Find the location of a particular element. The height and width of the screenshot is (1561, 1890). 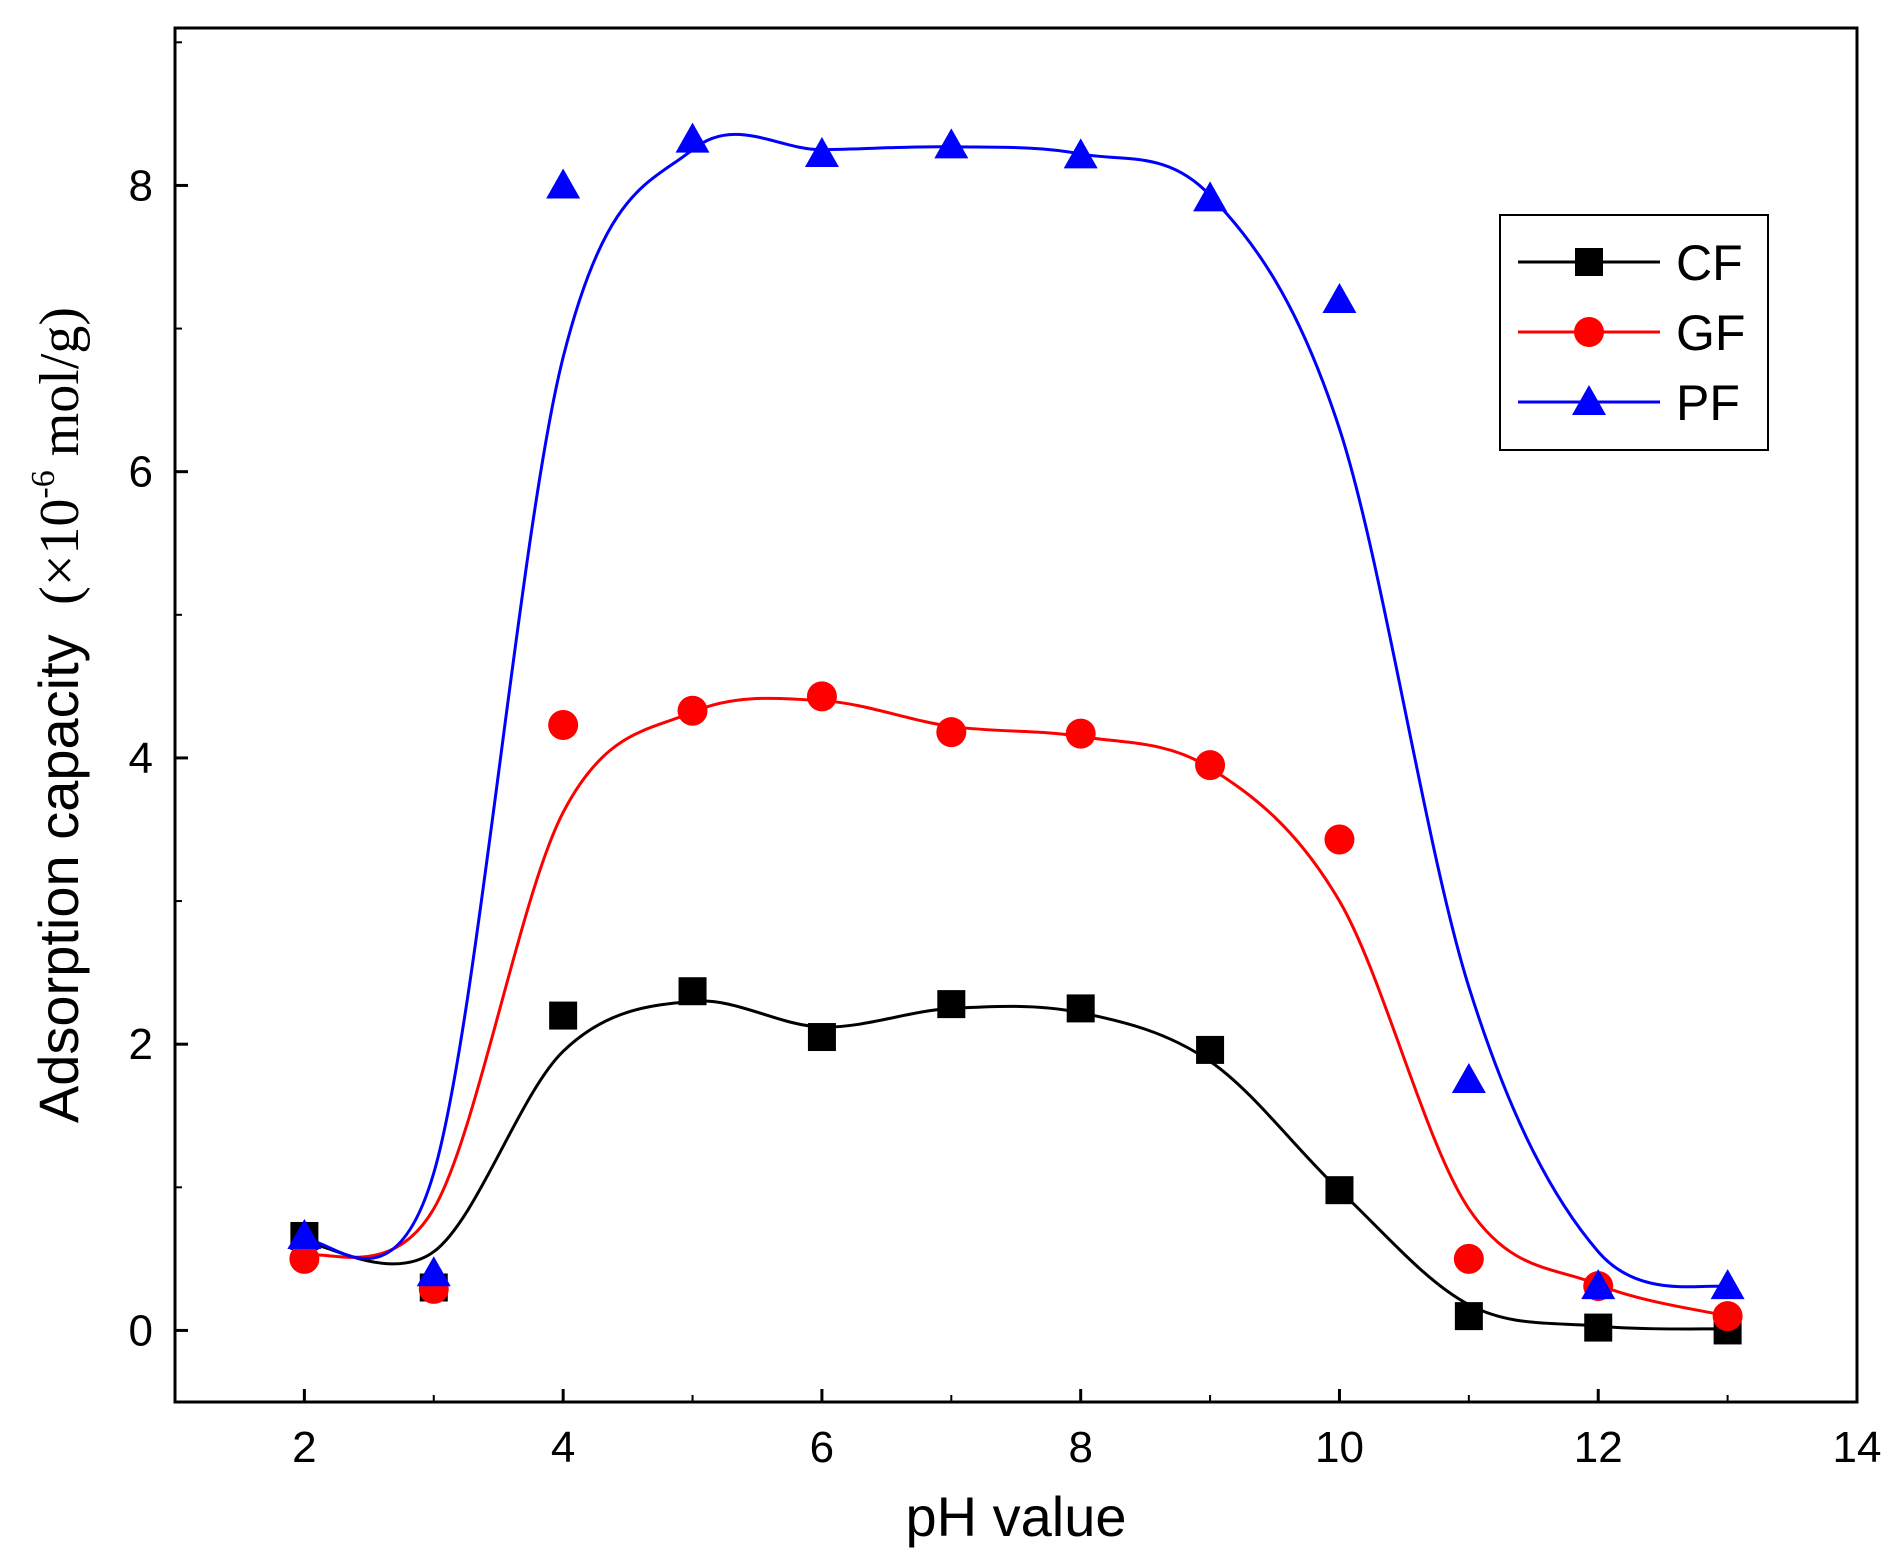

x-axis-ticks: 2 4 6 8 10 12 14 is located at coordinates (1028, 1430).